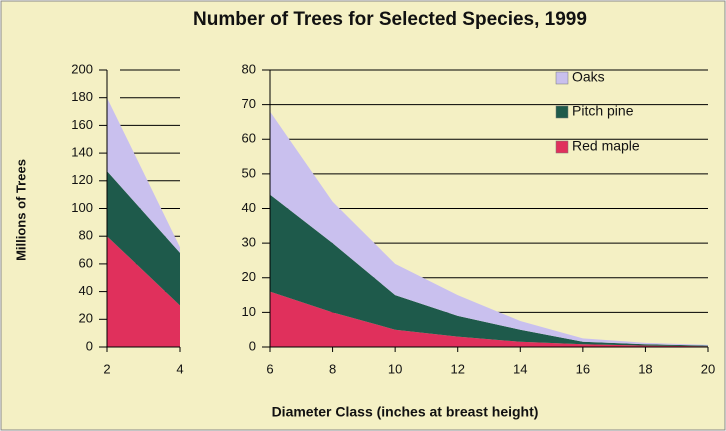 The image size is (726, 431). Describe the element at coordinates (82, 124) in the screenshot. I see `y-tick-label: 160` at that location.